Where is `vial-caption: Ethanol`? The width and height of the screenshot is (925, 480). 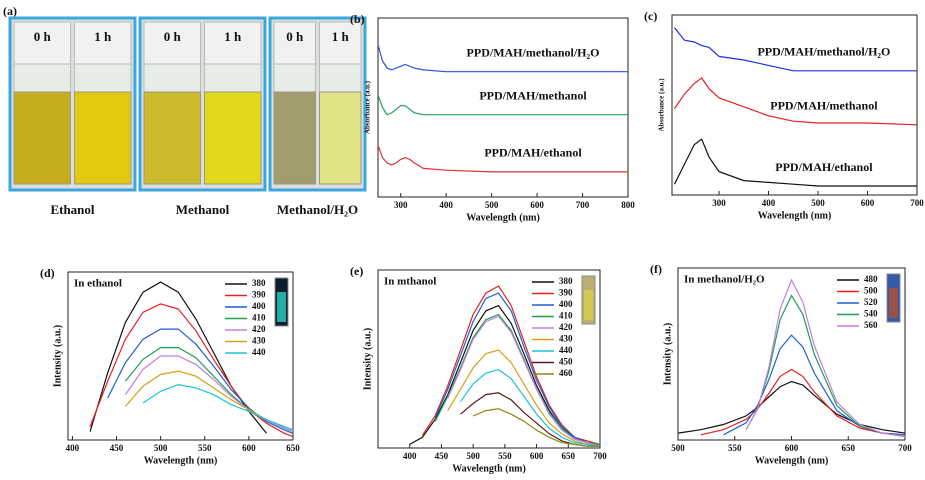
vial-caption: Ethanol is located at coordinates (72, 209).